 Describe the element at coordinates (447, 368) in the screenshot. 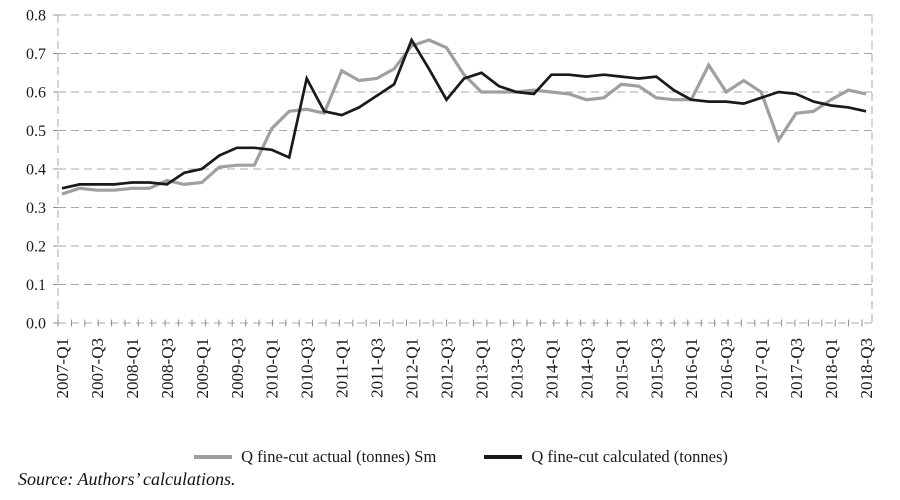

I see `x-axis-label: 2012-Q3` at that location.